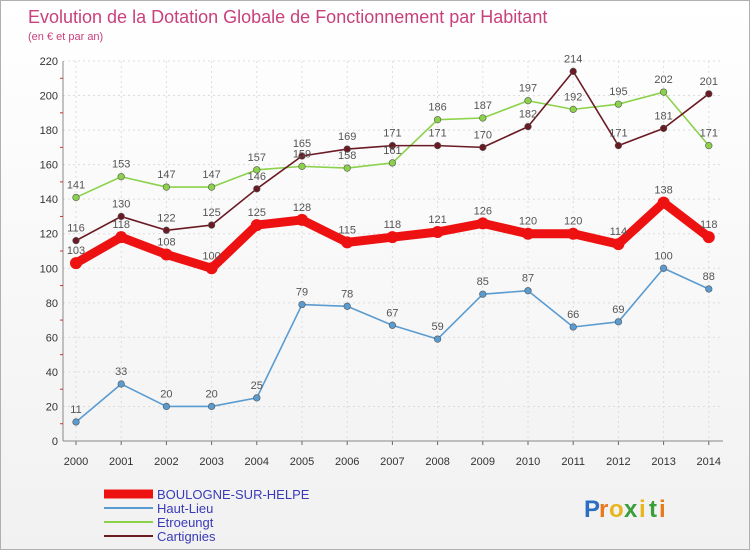 The image size is (750, 550). I want to click on data-label-etroeungt: 197, so click(528, 89).